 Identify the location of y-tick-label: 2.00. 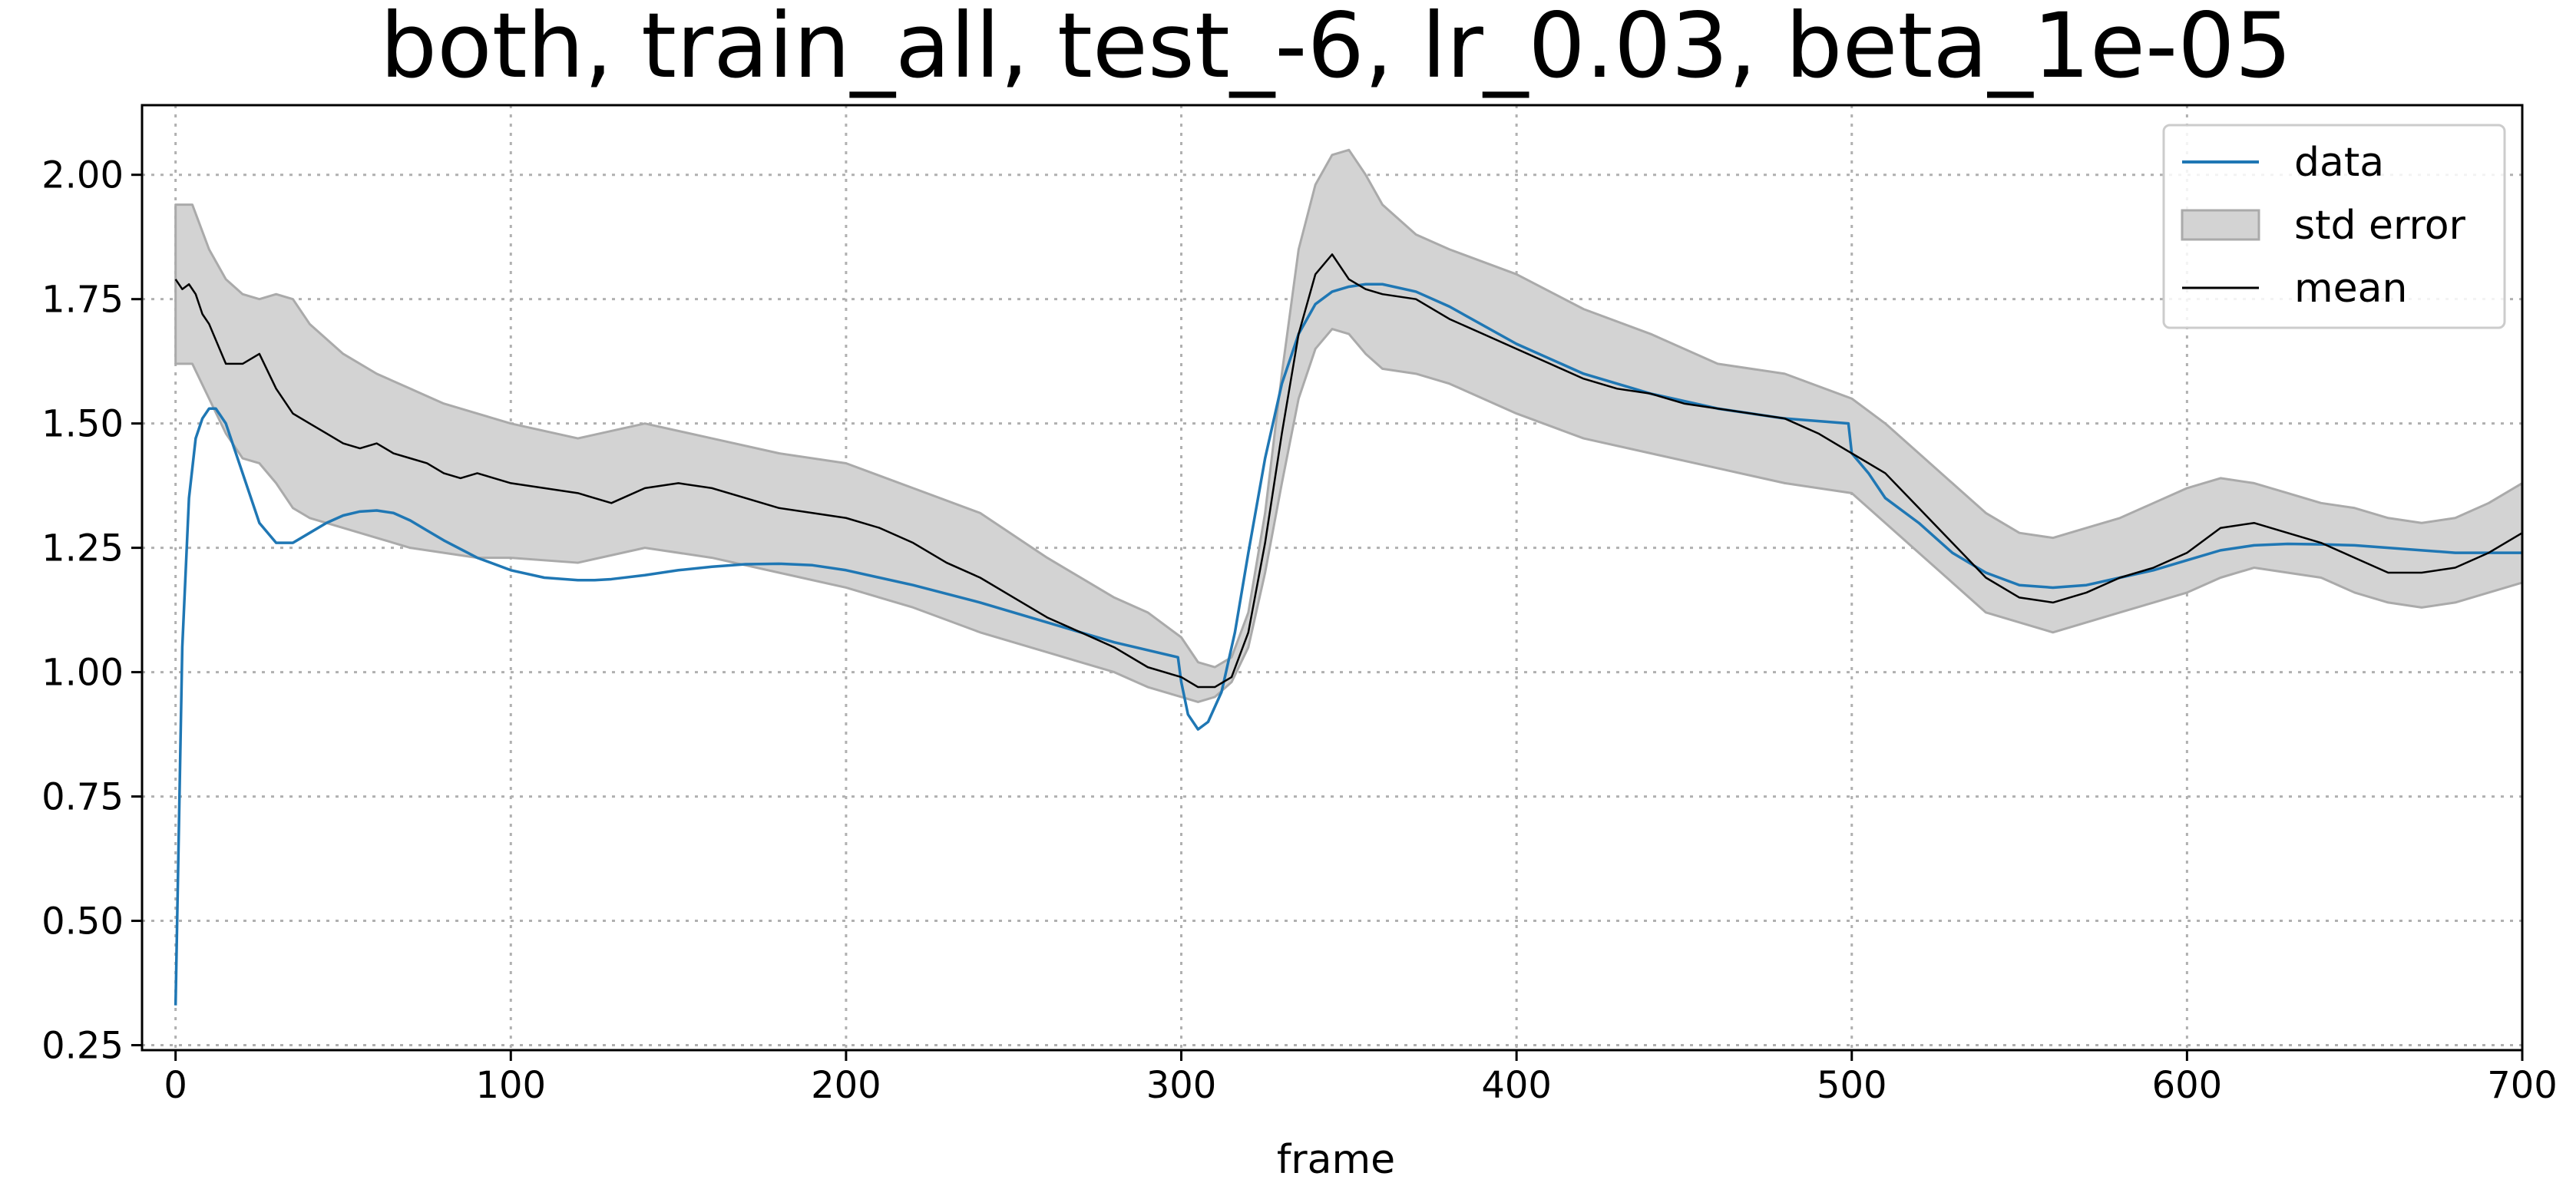
(82, 175).